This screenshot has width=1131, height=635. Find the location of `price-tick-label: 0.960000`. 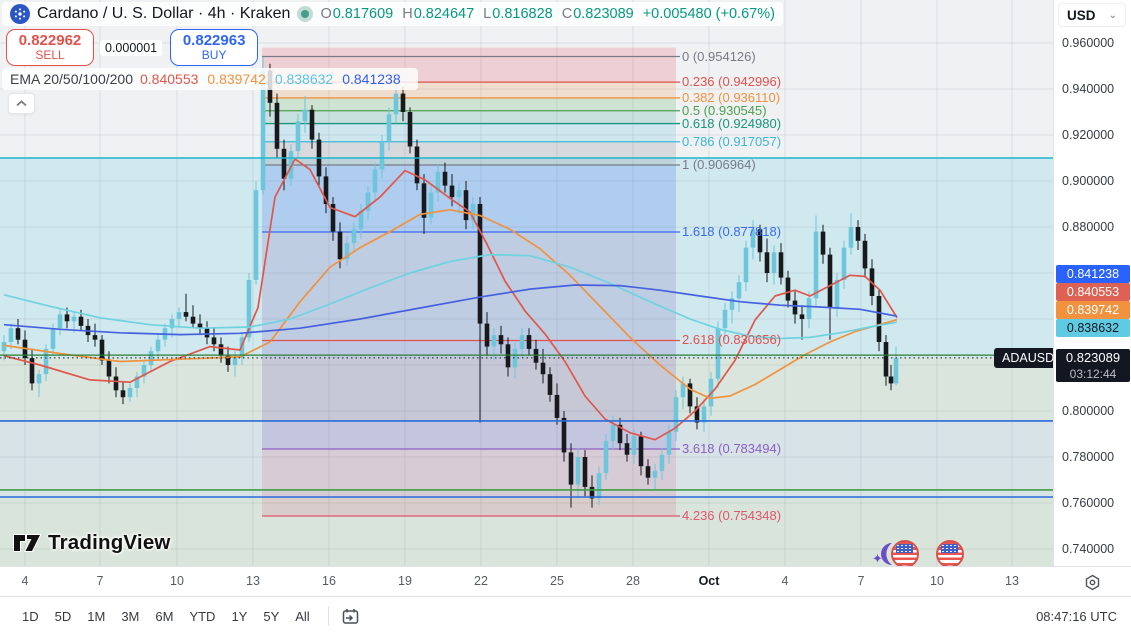

price-tick-label: 0.960000 is located at coordinates (1088, 43).